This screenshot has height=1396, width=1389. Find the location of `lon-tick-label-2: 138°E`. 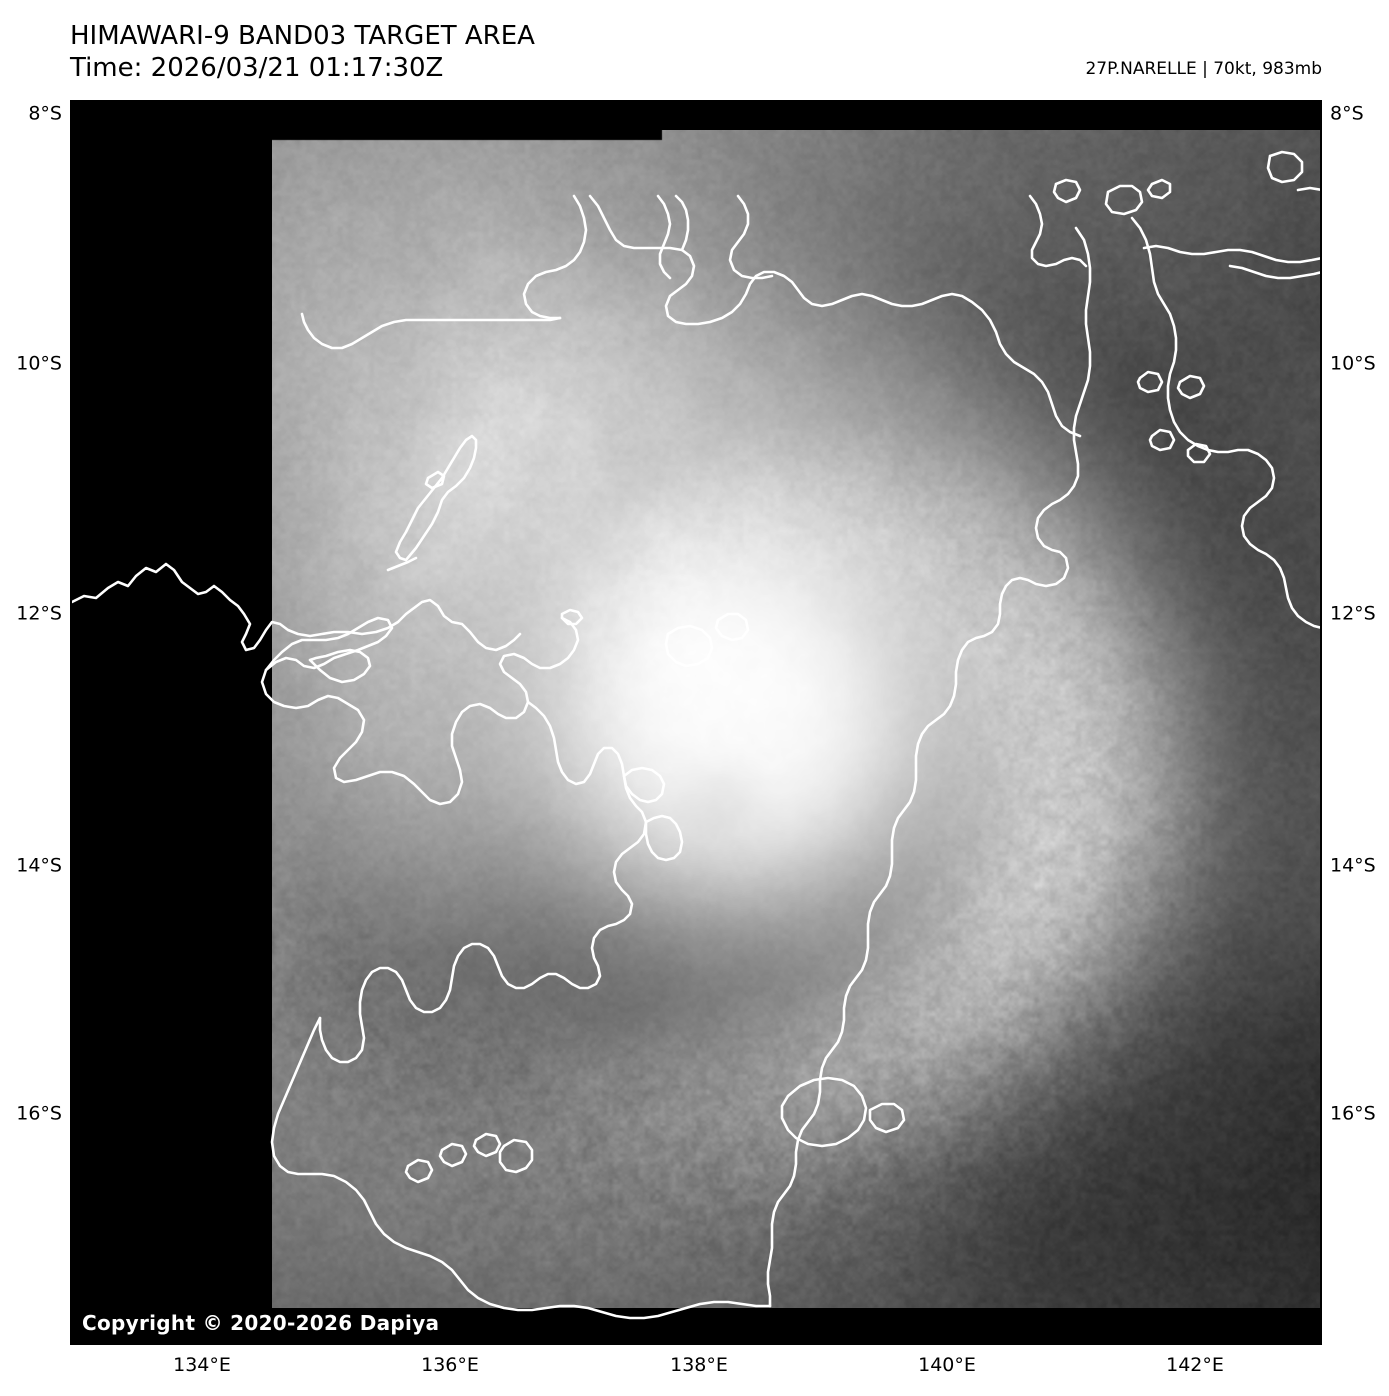

lon-tick-label-2: 138°E is located at coordinates (699, 1365).